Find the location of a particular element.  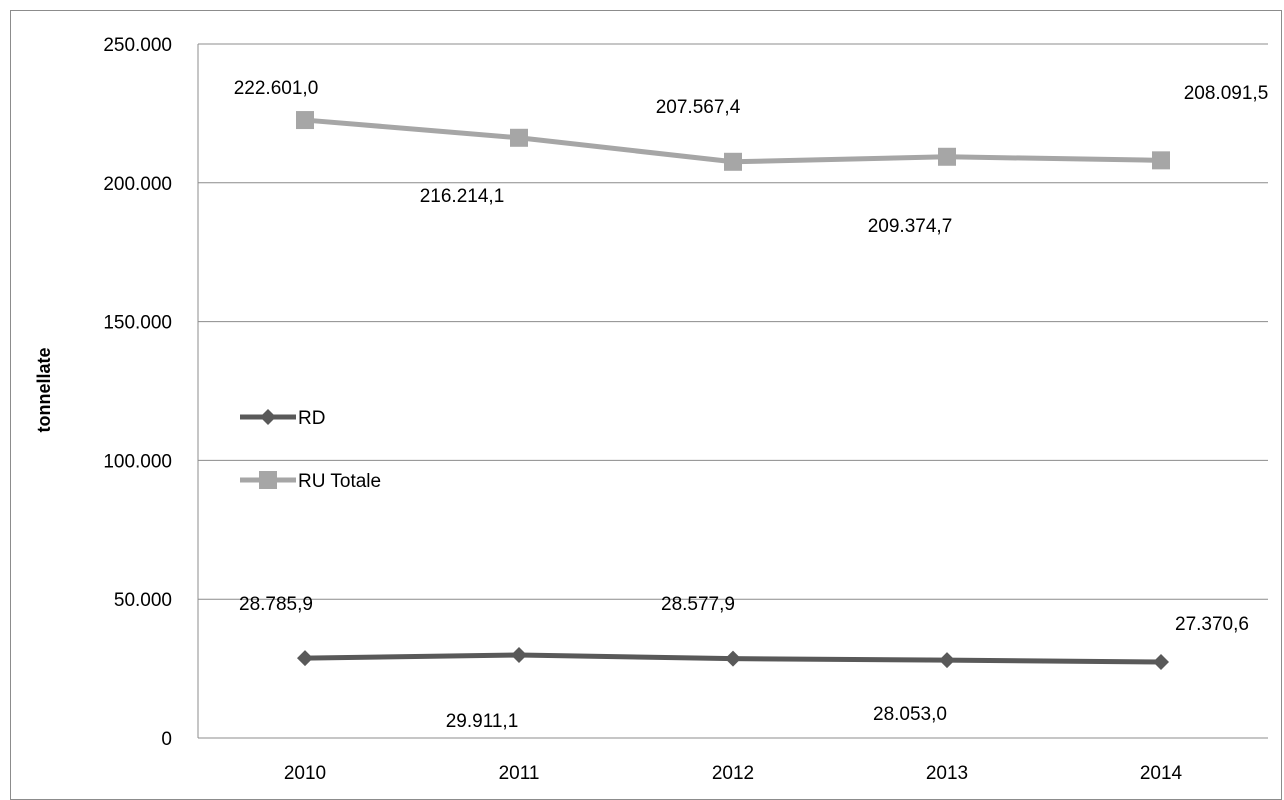

data-label: 207.567,4 is located at coordinates (698, 107).